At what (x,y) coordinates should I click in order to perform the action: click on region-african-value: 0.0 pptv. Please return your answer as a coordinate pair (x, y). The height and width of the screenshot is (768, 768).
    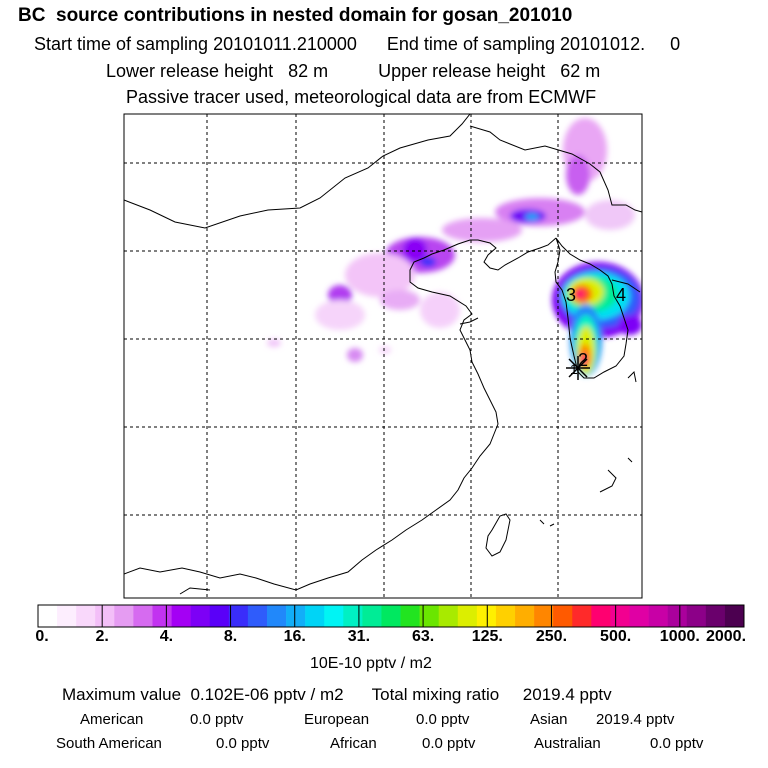
    Looking at the image, I should click on (449, 743).